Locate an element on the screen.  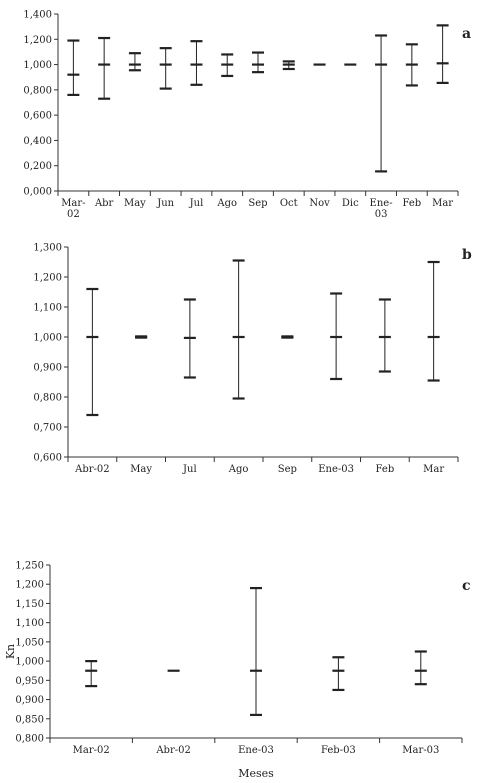
x-tick-label: Feb-03 is located at coordinates (338, 750).